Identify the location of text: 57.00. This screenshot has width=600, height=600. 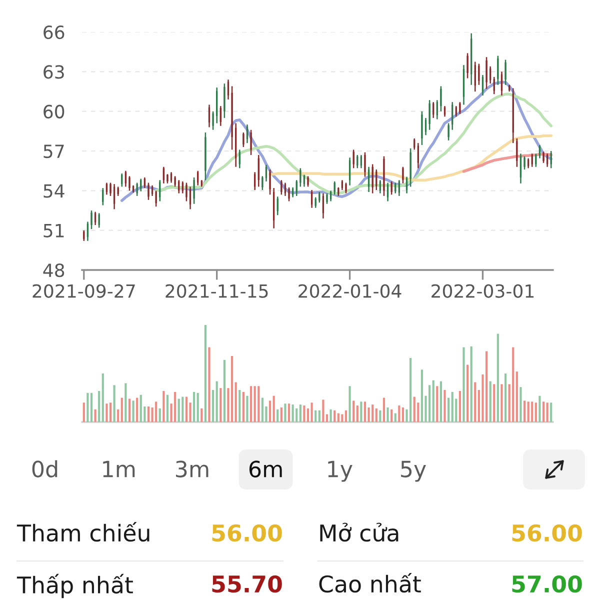
(547, 584).